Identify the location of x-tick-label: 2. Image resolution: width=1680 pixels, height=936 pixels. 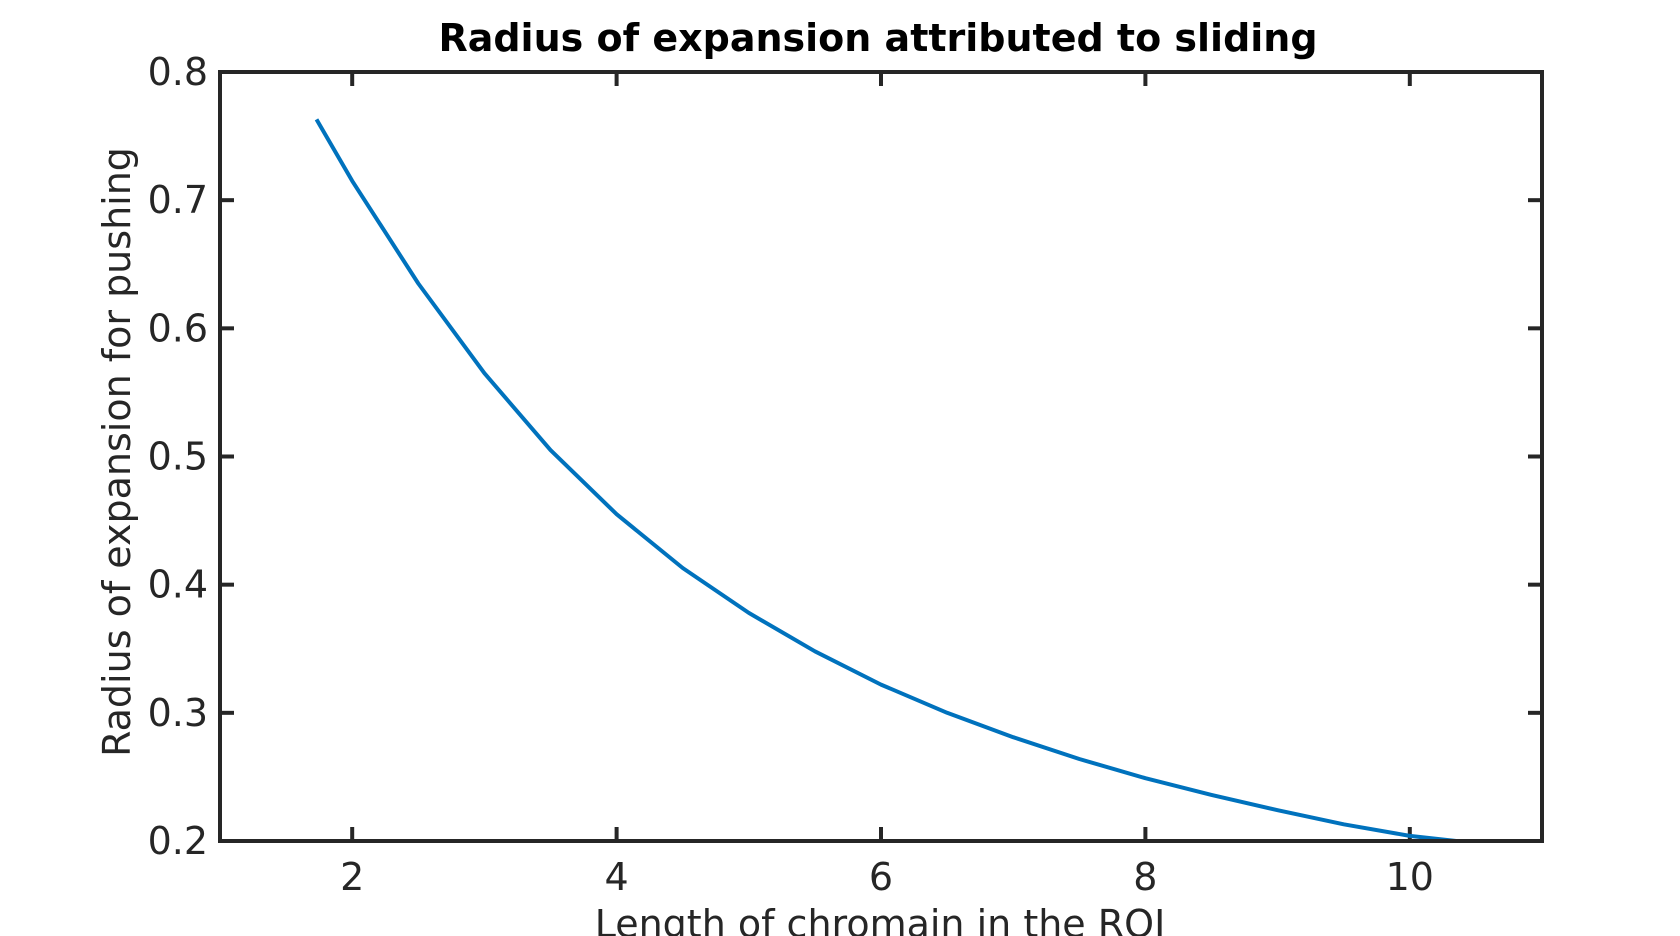
(352, 877).